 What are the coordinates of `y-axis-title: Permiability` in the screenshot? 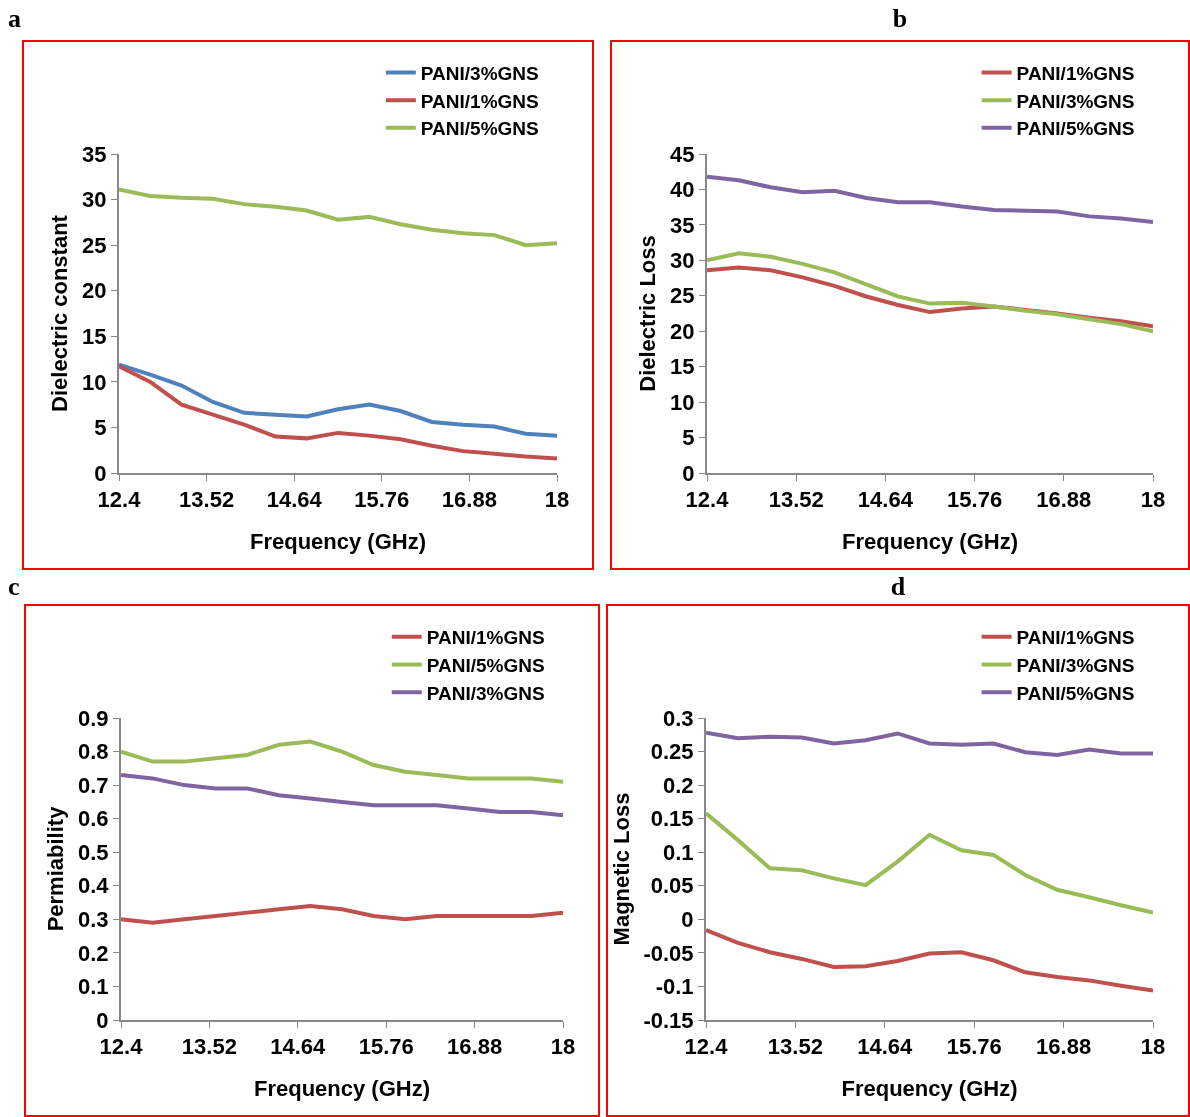 It's located at (56, 868).